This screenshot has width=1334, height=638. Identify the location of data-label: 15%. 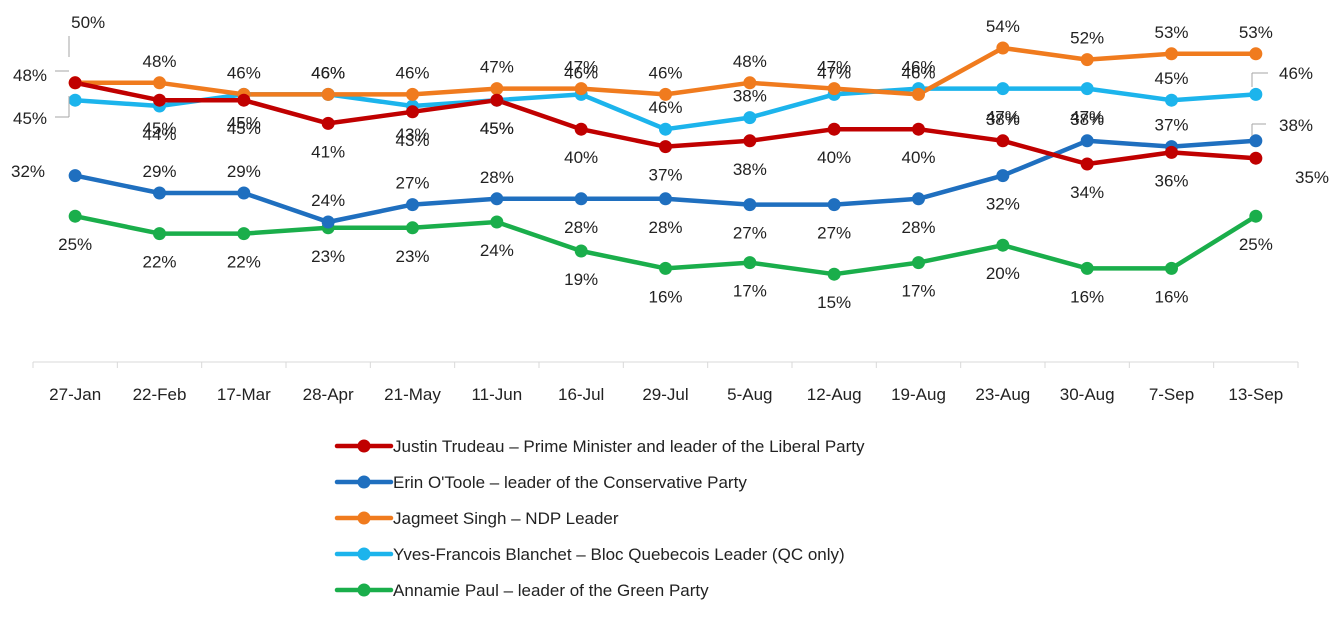
(834, 302).